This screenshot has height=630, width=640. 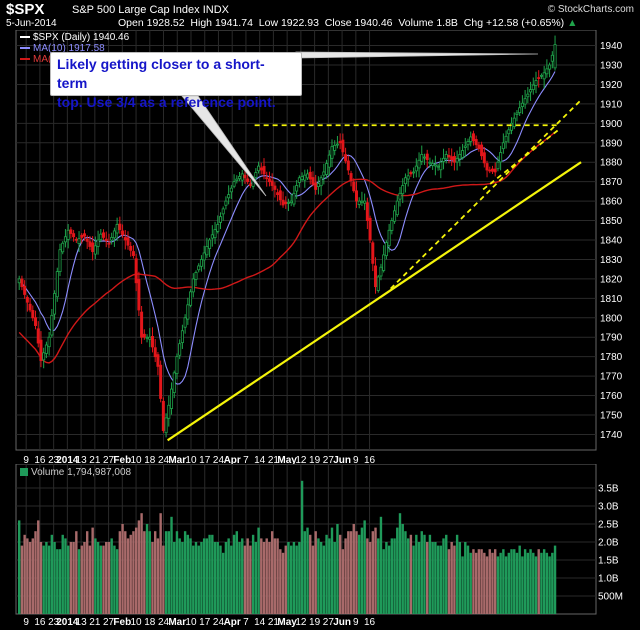 I want to click on volume-y-tick-label: 2.0B, so click(x=608, y=543).